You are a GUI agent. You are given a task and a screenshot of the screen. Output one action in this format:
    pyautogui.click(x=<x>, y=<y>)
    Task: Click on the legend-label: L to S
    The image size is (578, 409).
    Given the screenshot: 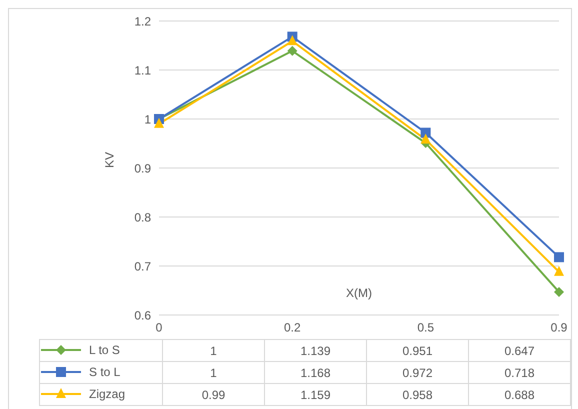 What is the action you would take?
    pyautogui.click(x=104, y=349)
    